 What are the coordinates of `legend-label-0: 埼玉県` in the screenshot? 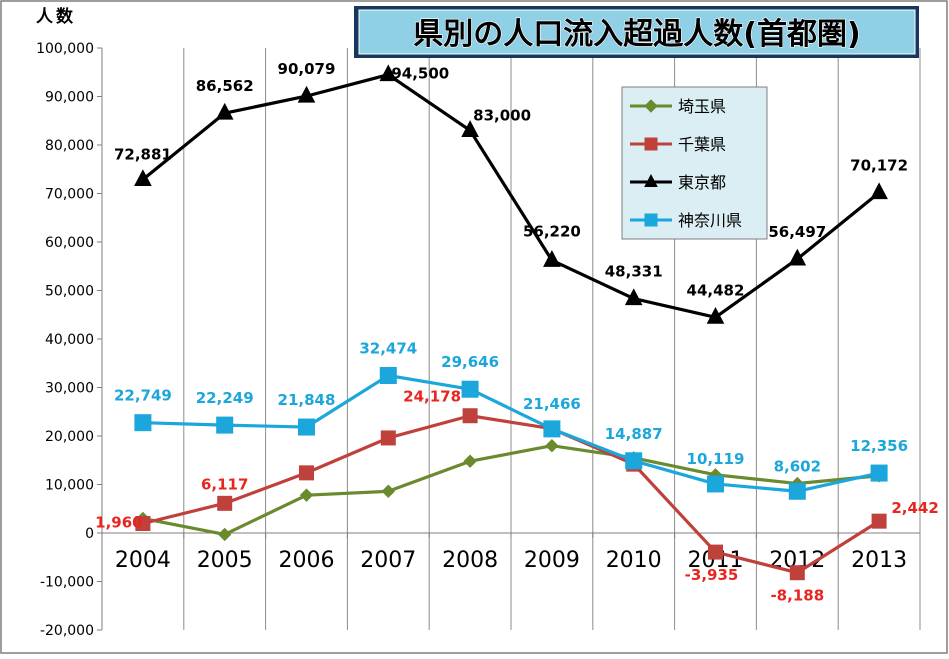 It's located at (702, 106).